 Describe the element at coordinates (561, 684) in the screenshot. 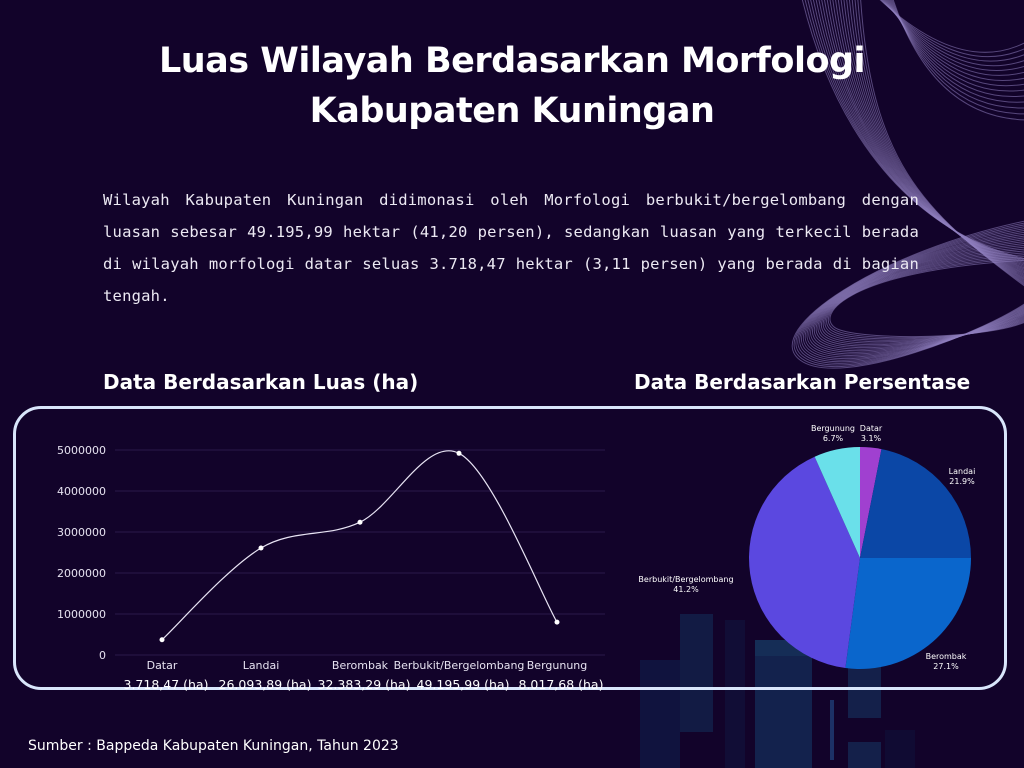

I see `x-value-label: 8.017,68 (ha)` at that location.